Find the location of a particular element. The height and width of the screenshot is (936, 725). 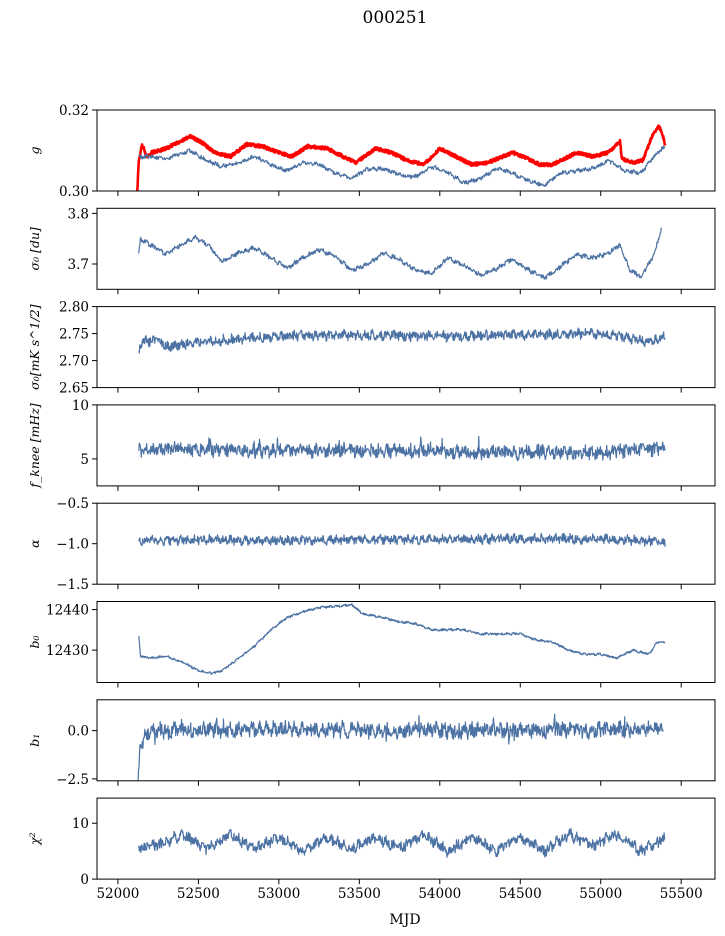

y-tick-label: 12430 is located at coordinates (67, 651).